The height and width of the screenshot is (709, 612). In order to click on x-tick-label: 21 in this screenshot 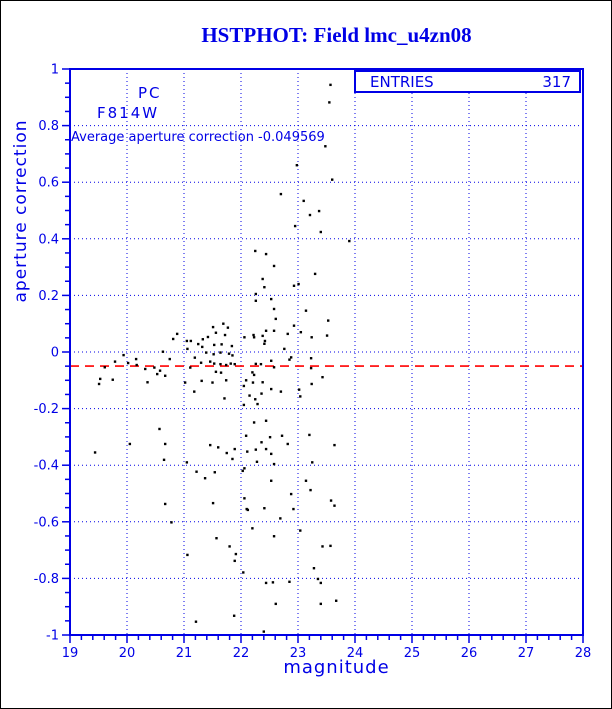, I will do `click(184, 653)`.